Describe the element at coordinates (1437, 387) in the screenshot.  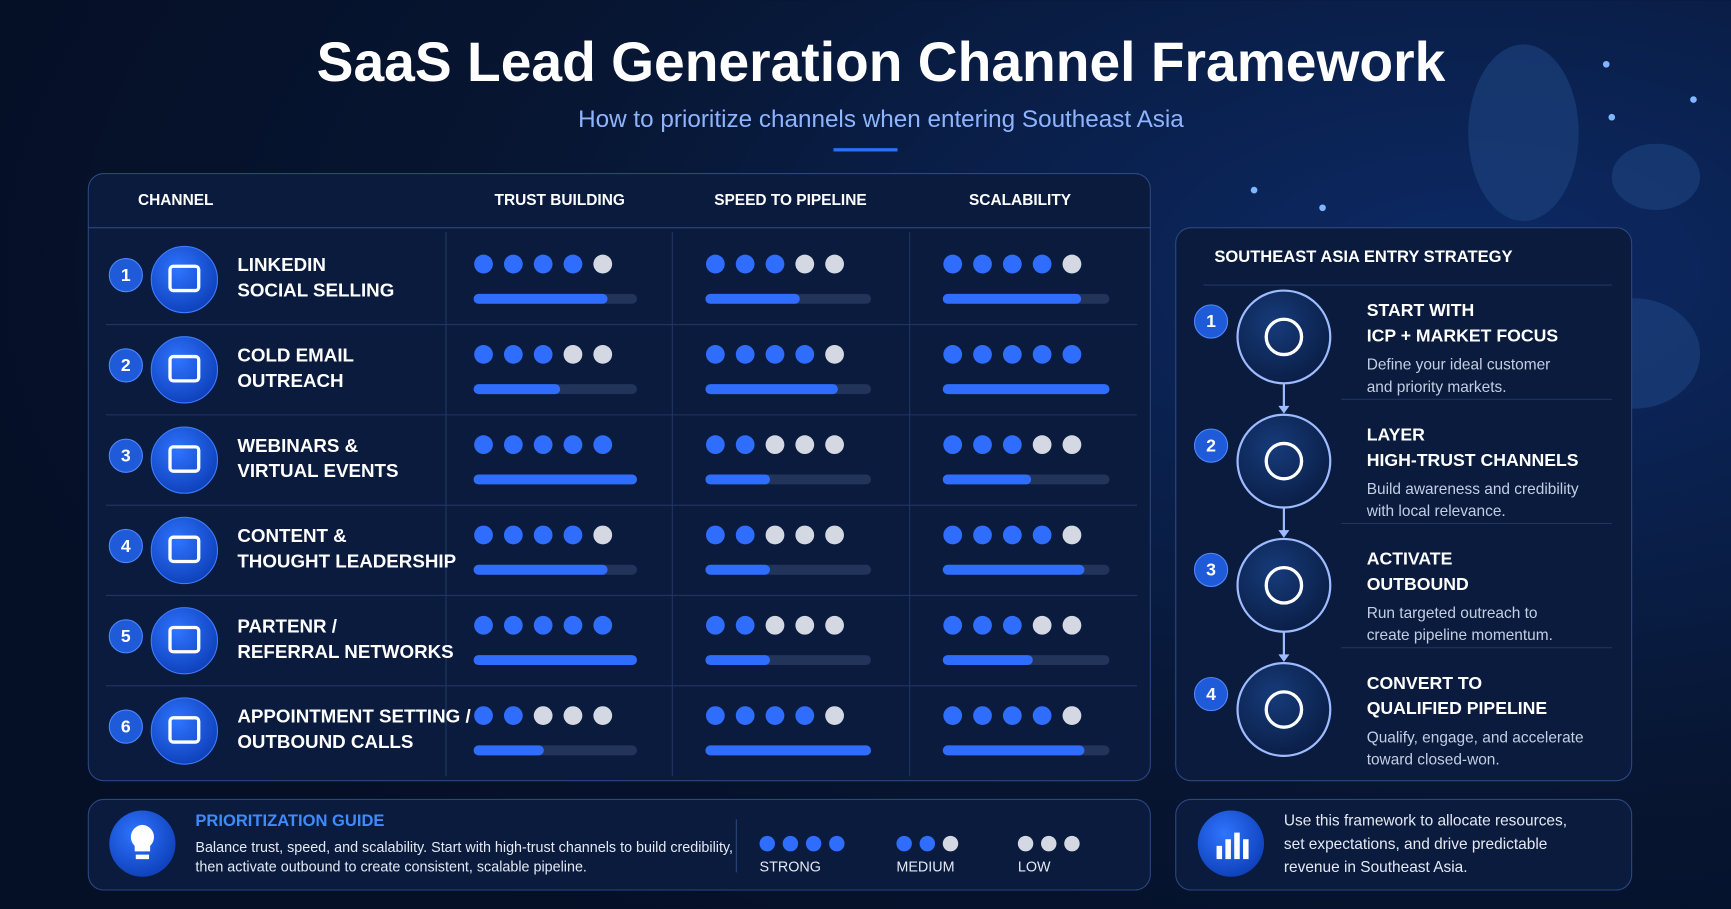
I see `step-description: and priority markets.` at that location.